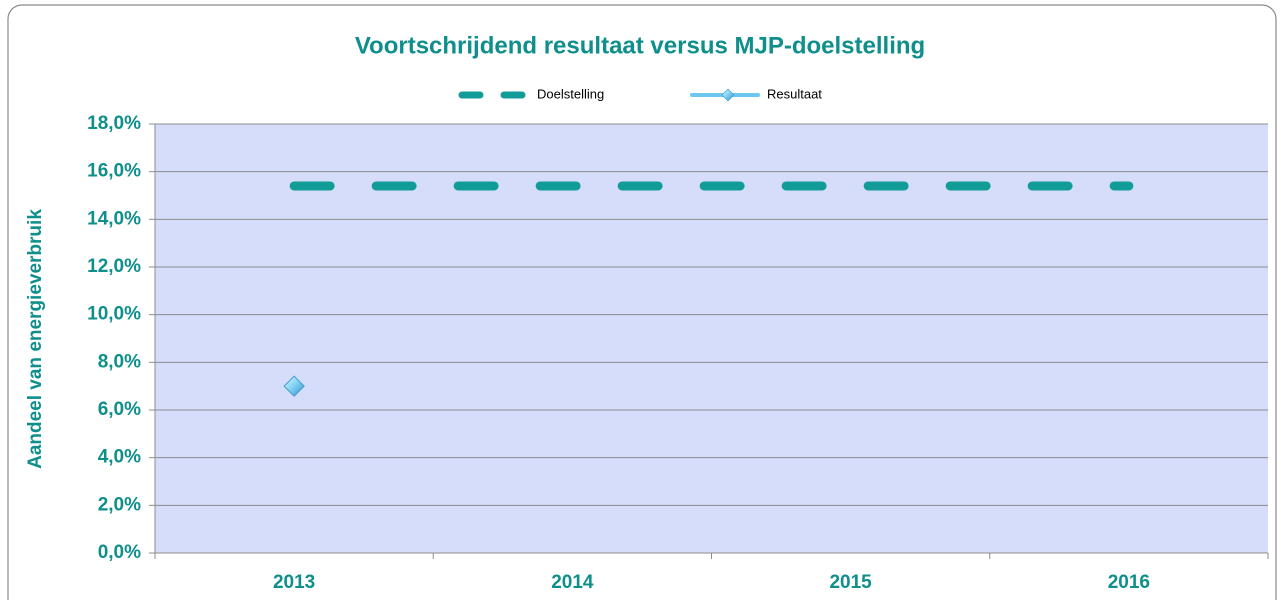  What do you see at coordinates (35, 339) in the screenshot?
I see `y-axis-label: Aandeel van energieverbruik` at bounding box center [35, 339].